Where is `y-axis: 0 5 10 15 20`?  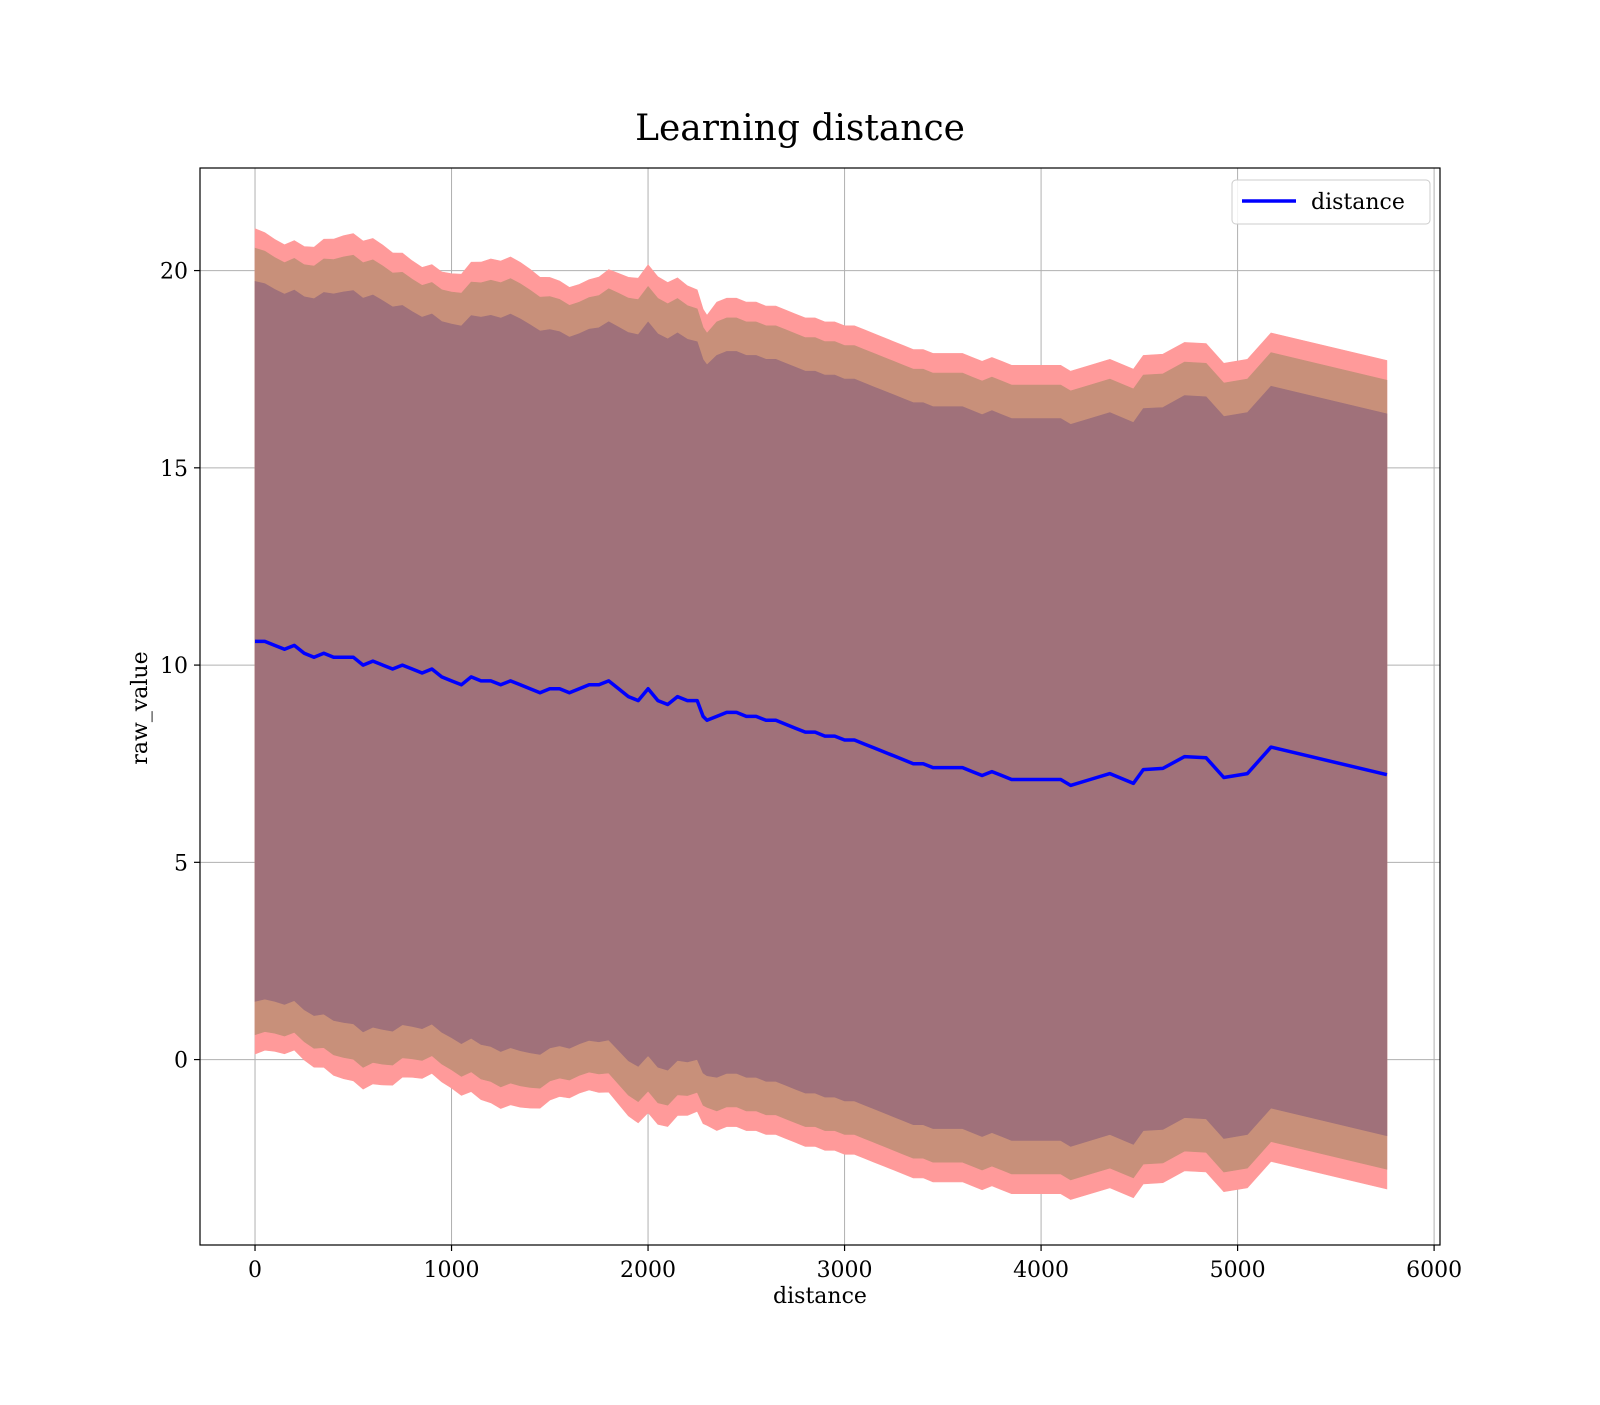
y-axis: 0 5 10 15 20 is located at coordinates (180, 667).